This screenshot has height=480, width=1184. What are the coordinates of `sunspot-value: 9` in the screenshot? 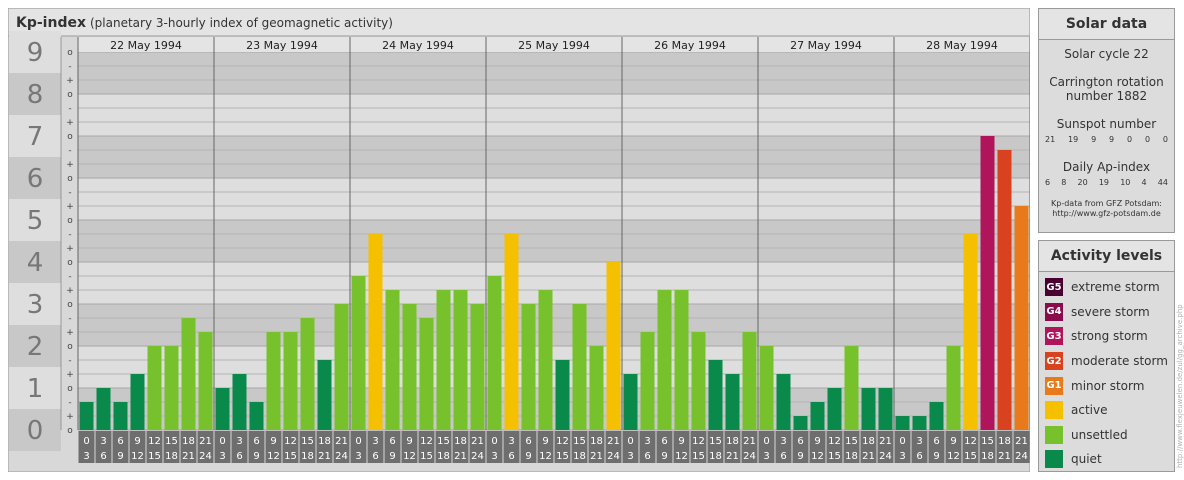 It's located at (1112, 139).